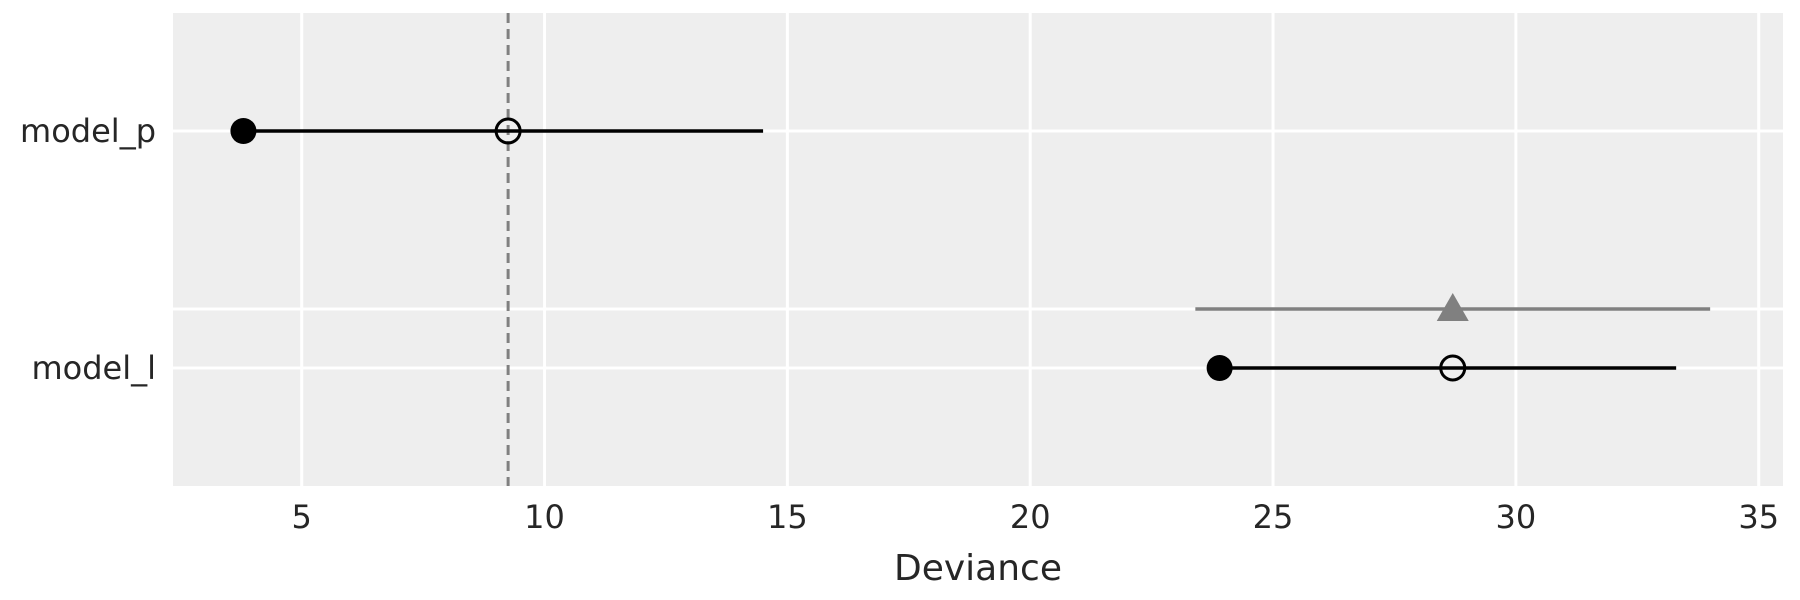  Describe the element at coordinates (1758, 517) in the screenshot. I see `x-tick-label: 35` at that location.